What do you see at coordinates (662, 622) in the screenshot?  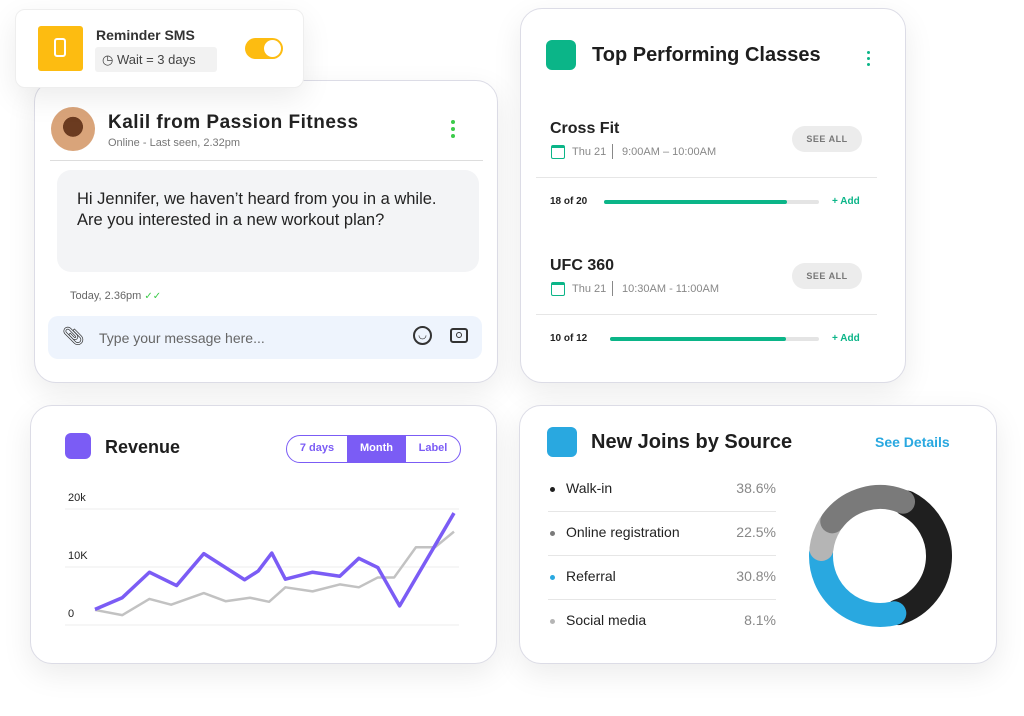 I see `source-row: Social media 8.1%` at bounding box center [662, 622].